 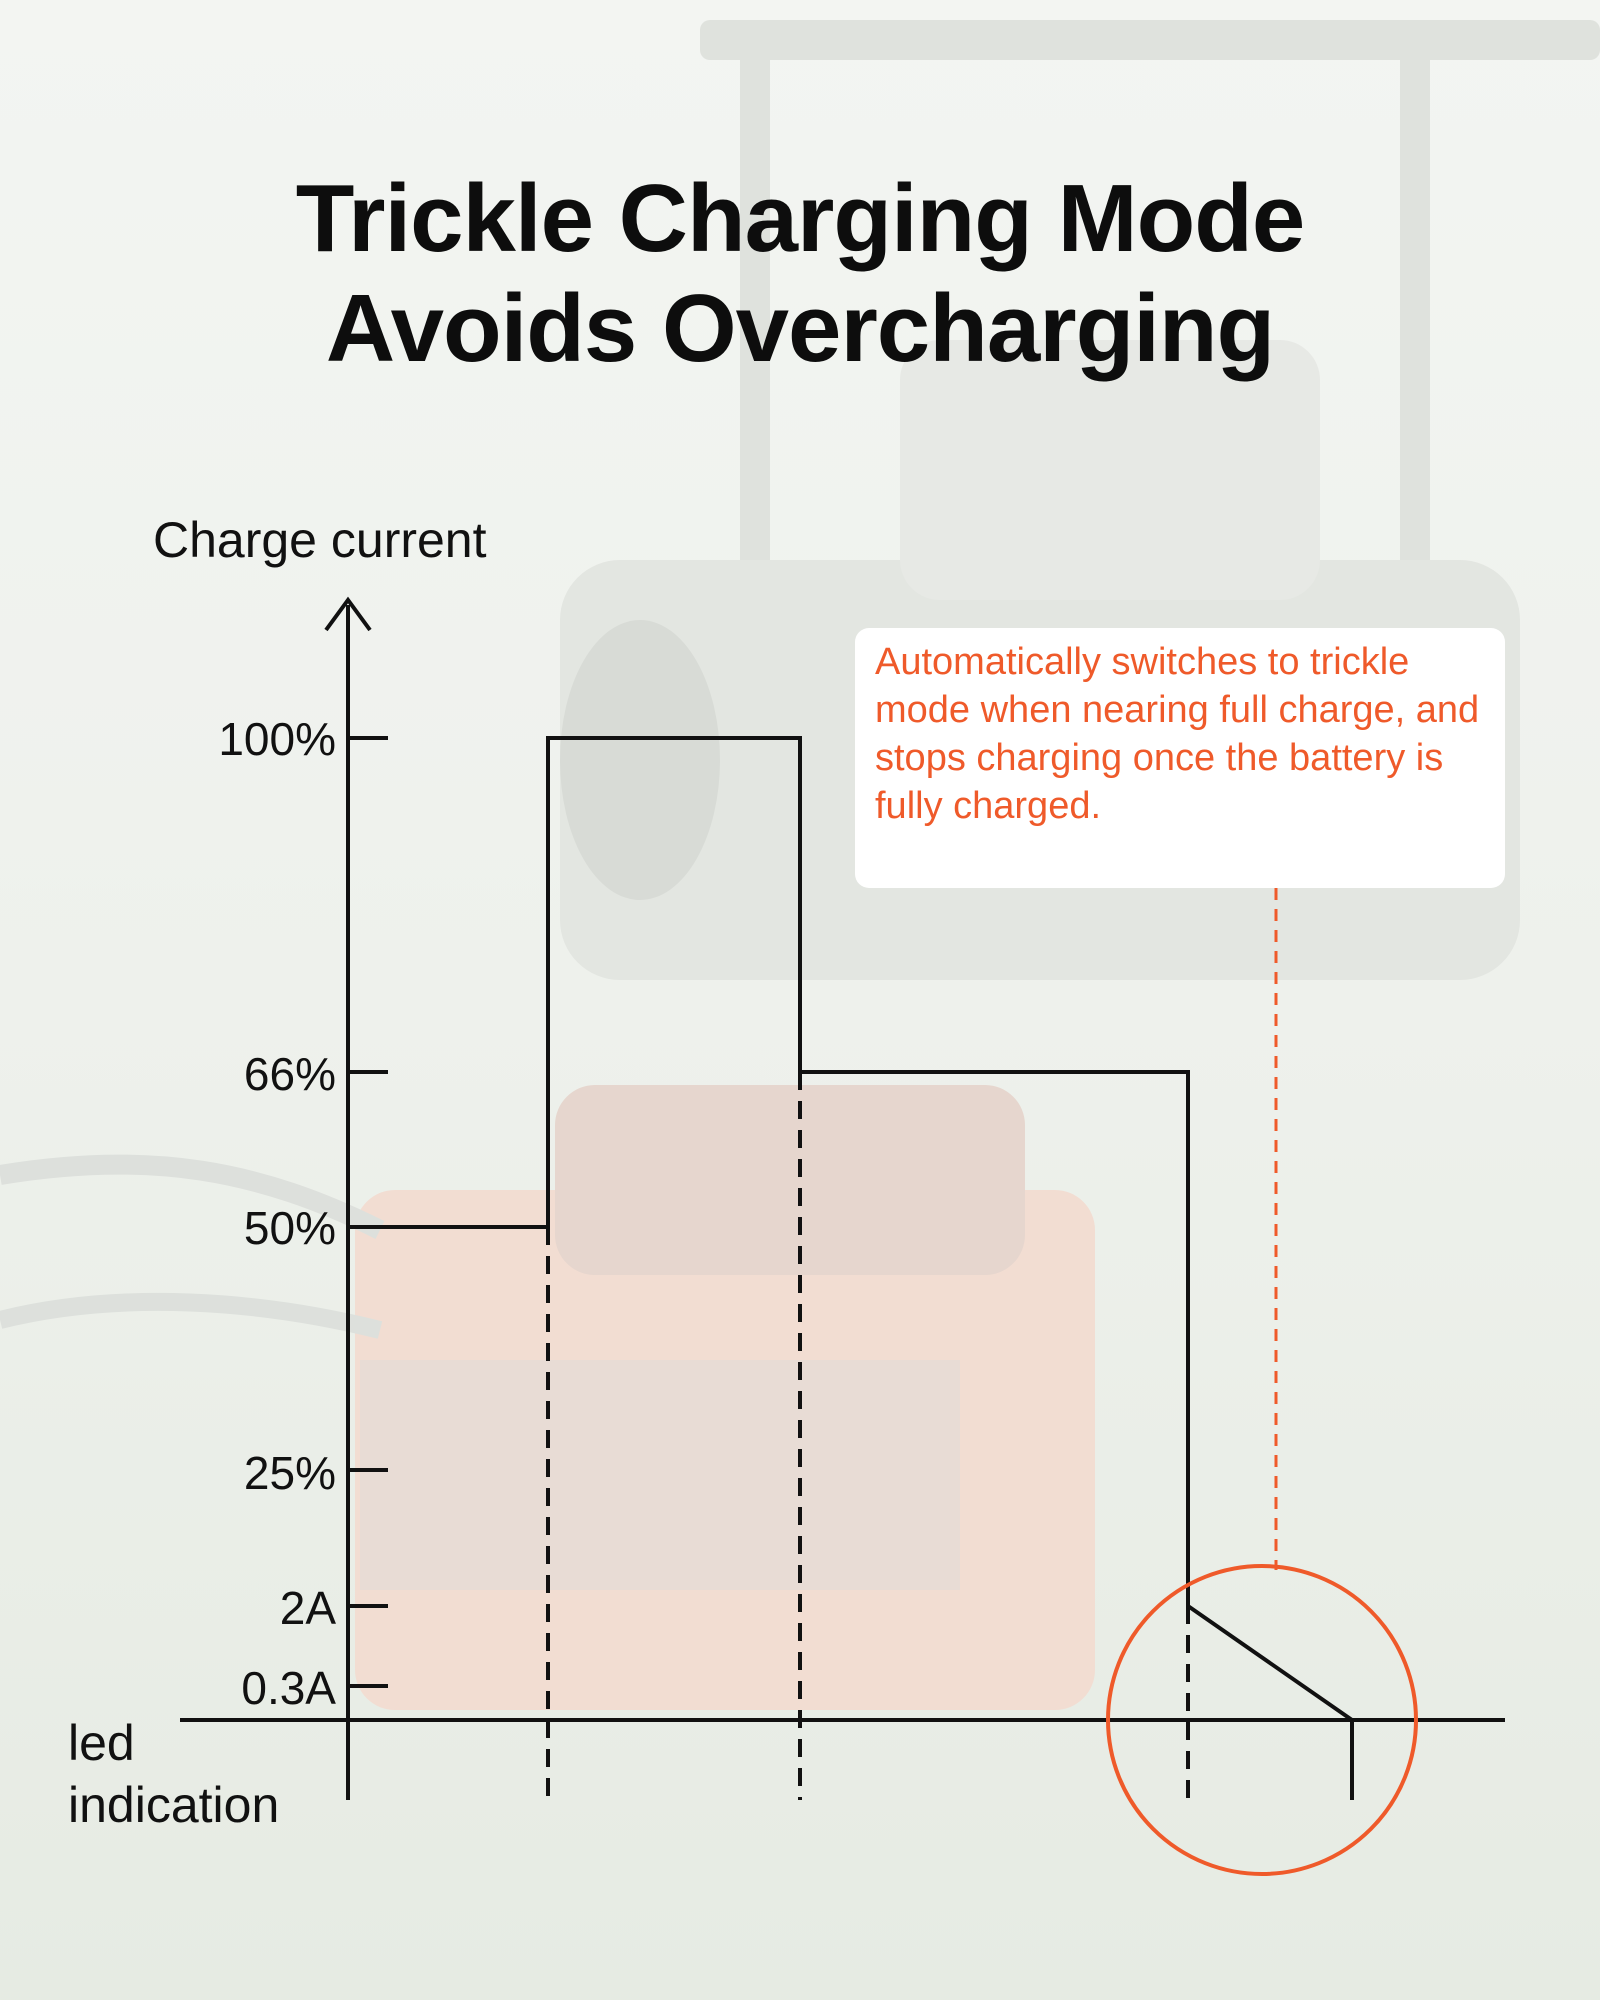 I want to click on tick-label-100: 100%, so click(x=277, y=739).